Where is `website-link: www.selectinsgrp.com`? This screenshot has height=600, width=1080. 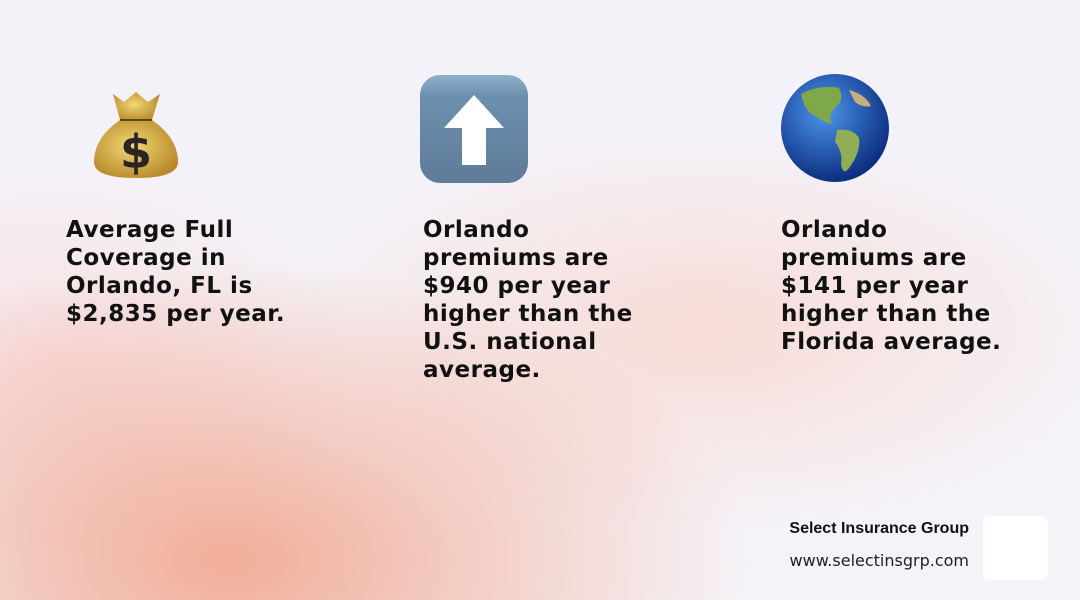
website-link: www.selectinsgrp.com is located at coordinates (879, 560).